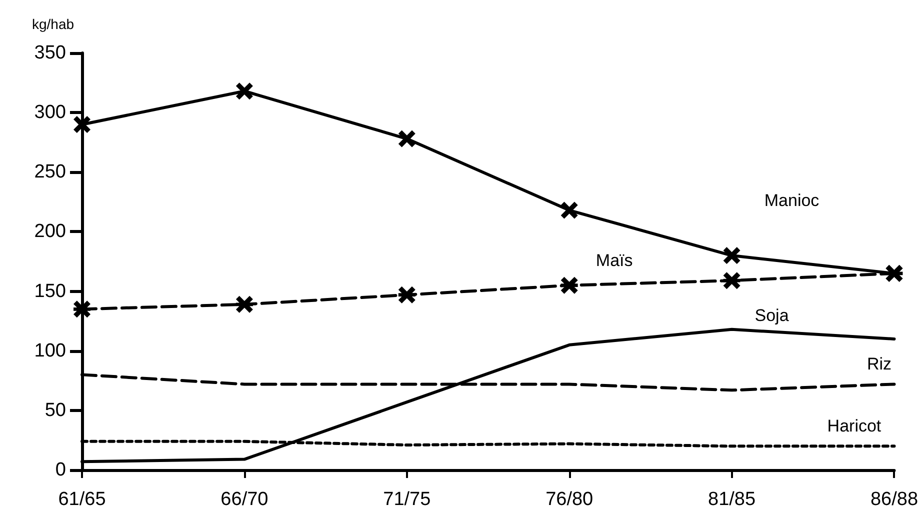 The width and height of the screenshot is (921, 532). I want to click on x-tick-label: 76/80, so click(570, 499).